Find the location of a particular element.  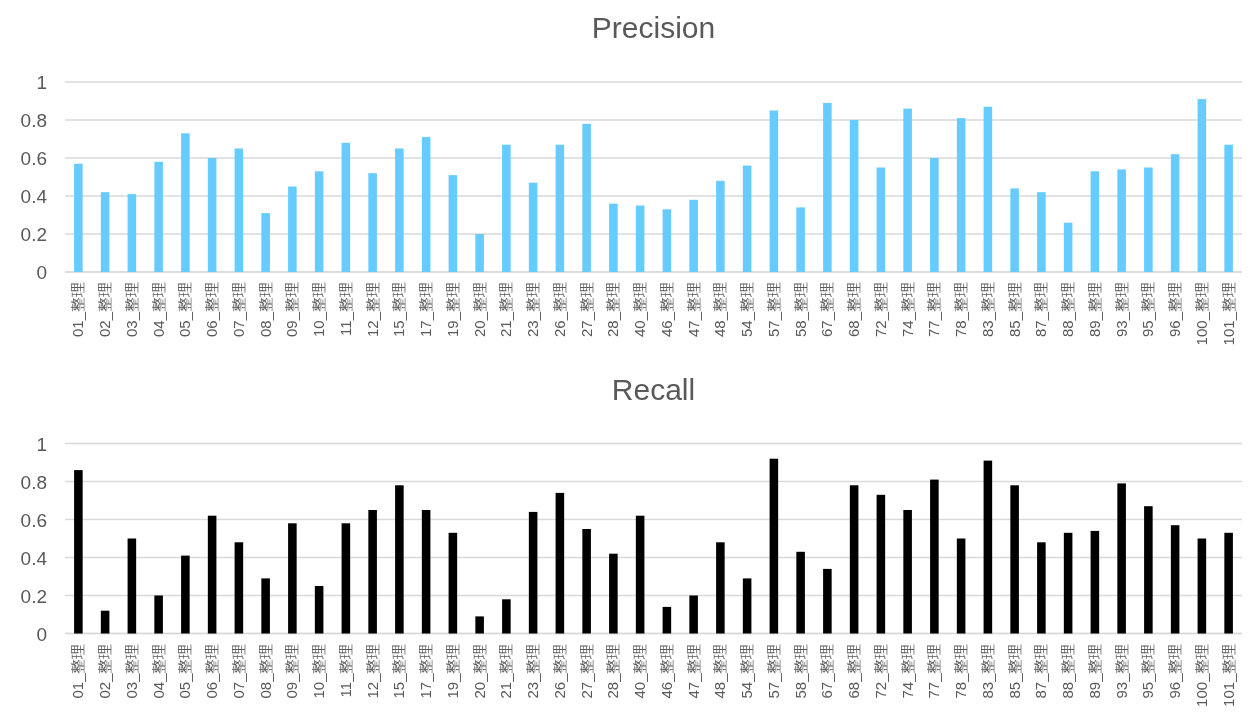

y-tick-label: 0.6 is located at coordinates (33, 520).